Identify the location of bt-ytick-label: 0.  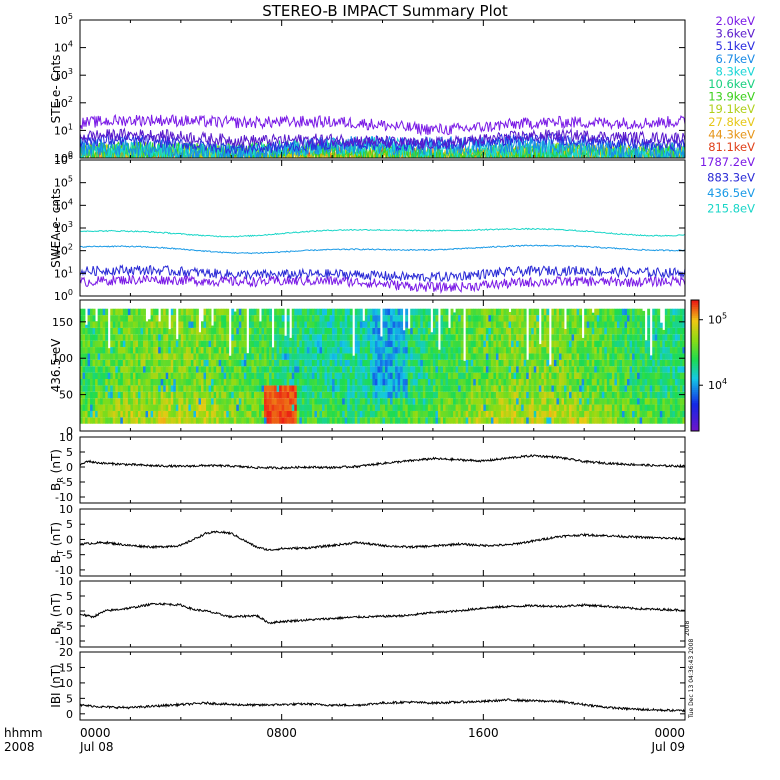
(69, 539).